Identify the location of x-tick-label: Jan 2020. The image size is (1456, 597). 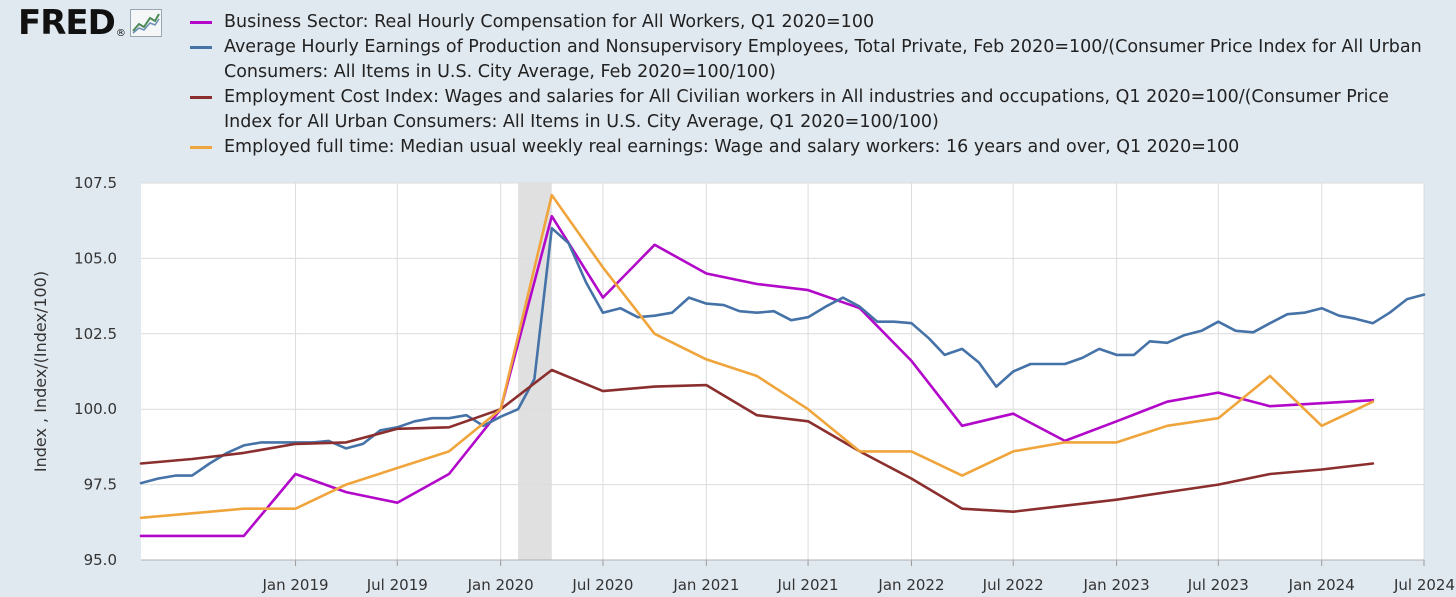
(500, 585).